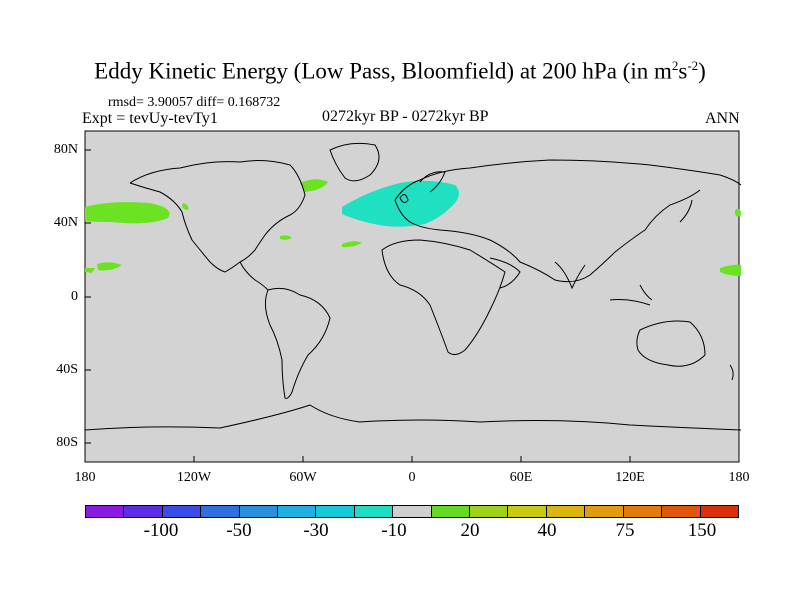 This screenshot has height=600, width=800. Describe the element at coordinates (739, 477) in the screenshot. I see `lon-label-180e: 180` at that location.